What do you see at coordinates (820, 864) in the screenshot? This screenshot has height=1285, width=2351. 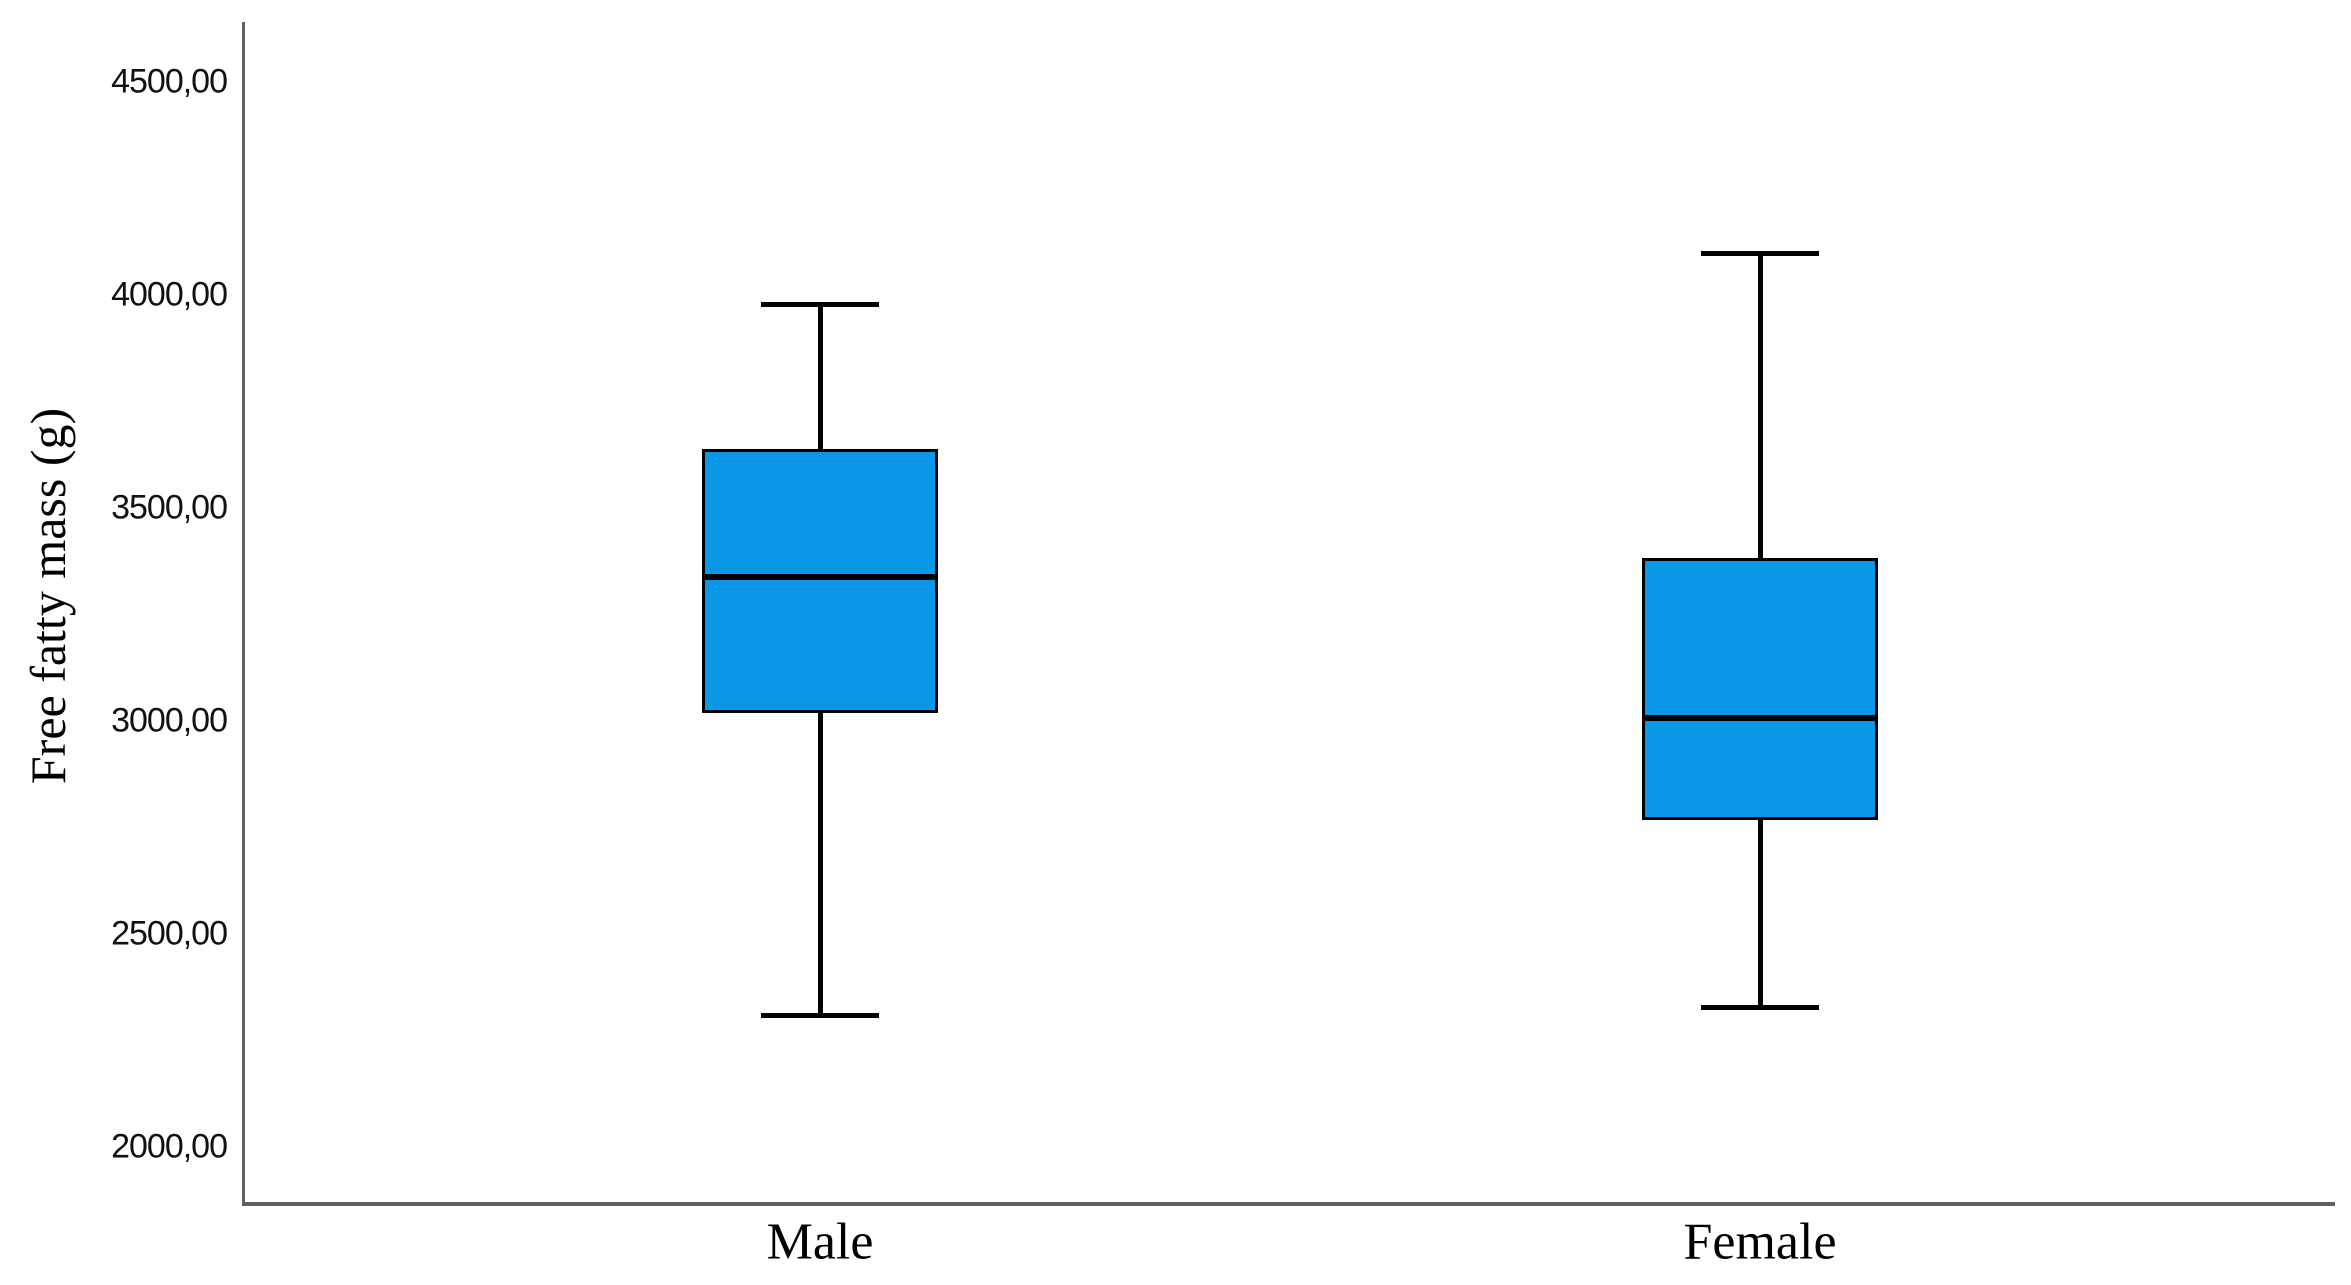 I see `whisker-lower-male` at bounding box center [820, 864].